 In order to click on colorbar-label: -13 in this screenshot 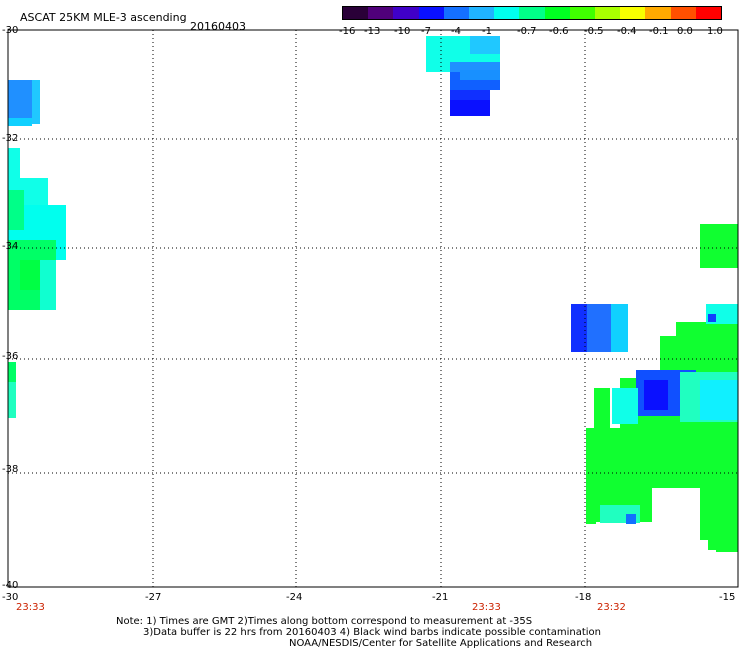, I will do `click(372, 31)`.